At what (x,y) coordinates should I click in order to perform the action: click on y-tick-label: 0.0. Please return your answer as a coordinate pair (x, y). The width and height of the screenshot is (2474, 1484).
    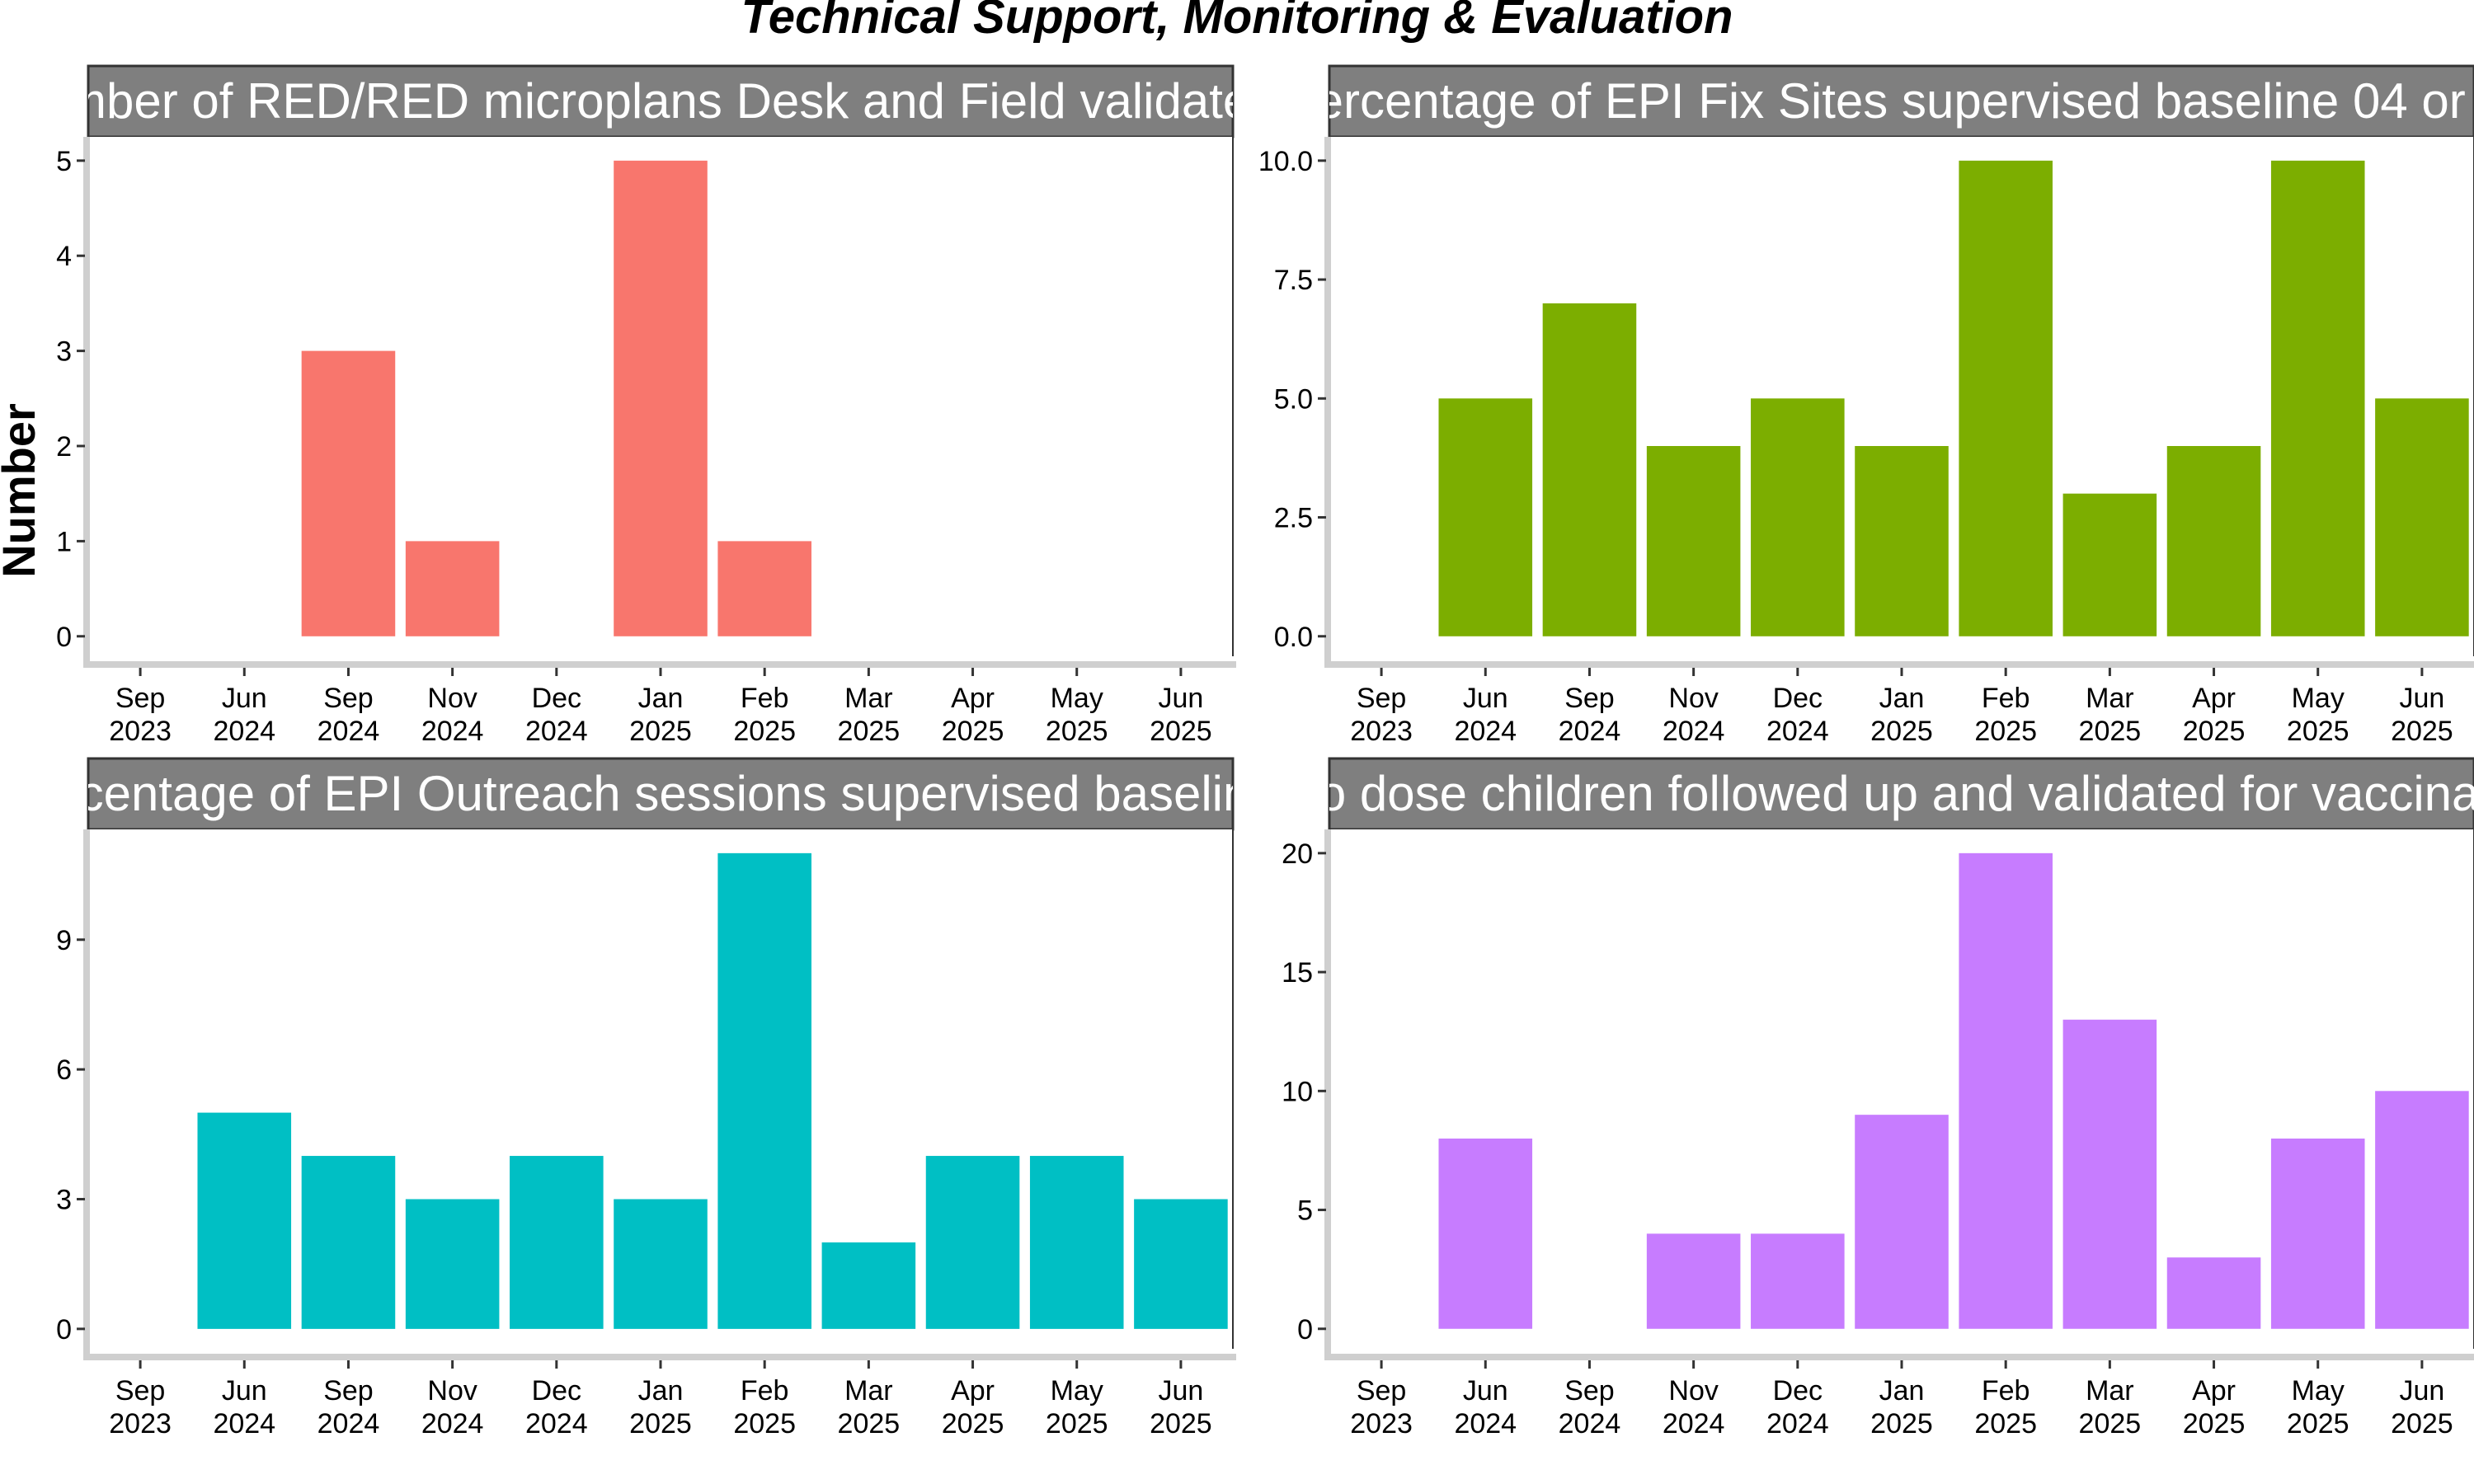
    Looking at the image, I should click on (1293, 637).